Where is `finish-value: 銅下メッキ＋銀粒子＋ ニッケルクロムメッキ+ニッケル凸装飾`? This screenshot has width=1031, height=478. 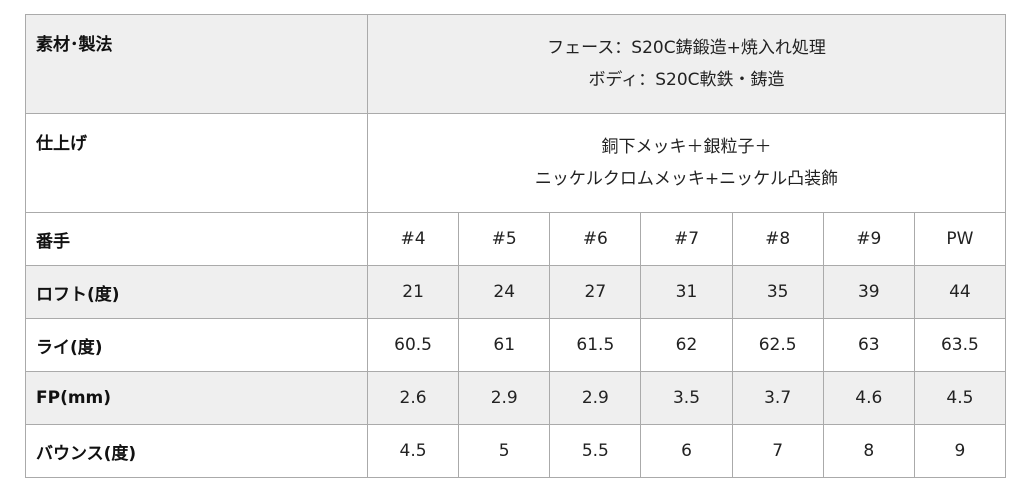 finish-value: 銅下メッキ＋銀粒子＋ ニッケルクロムメッキ+ニッケル凸装飾 is located at coordinates (686, 163).